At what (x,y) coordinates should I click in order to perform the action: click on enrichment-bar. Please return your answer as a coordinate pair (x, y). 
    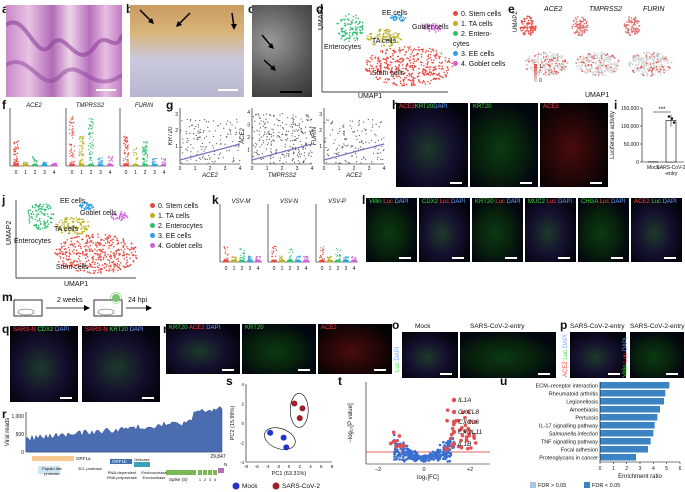
    Looking at the image, I should click on (625, 441).